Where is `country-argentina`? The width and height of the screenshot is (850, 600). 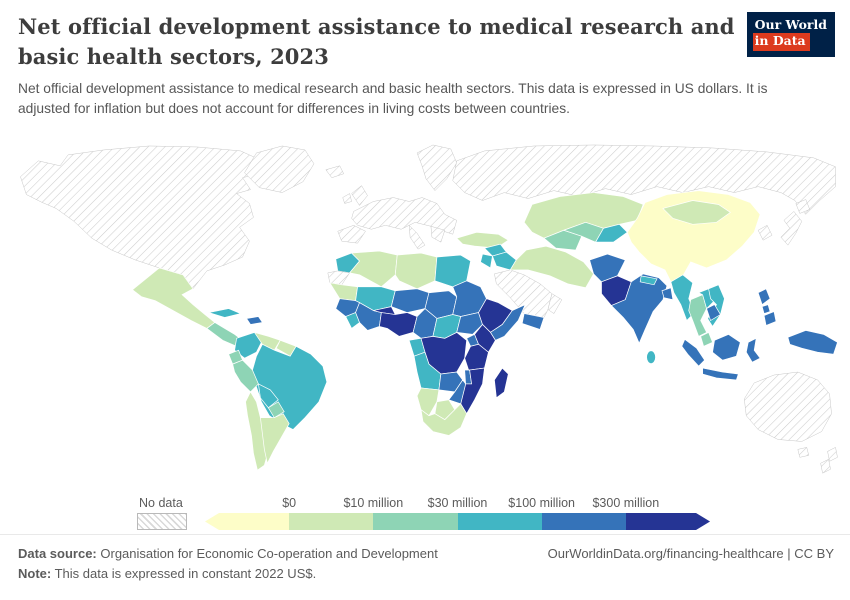 country-argentina is located at coordinates (275, 439).